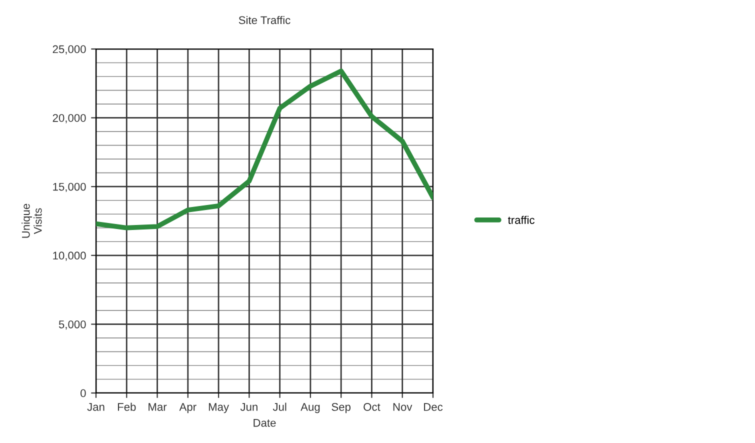 This screenshot has width=755, height=443. What do you see at coordinates (187, 408) in the screenshot?
I see `x-tick-label: Apr` at bounding box center [187, 408].